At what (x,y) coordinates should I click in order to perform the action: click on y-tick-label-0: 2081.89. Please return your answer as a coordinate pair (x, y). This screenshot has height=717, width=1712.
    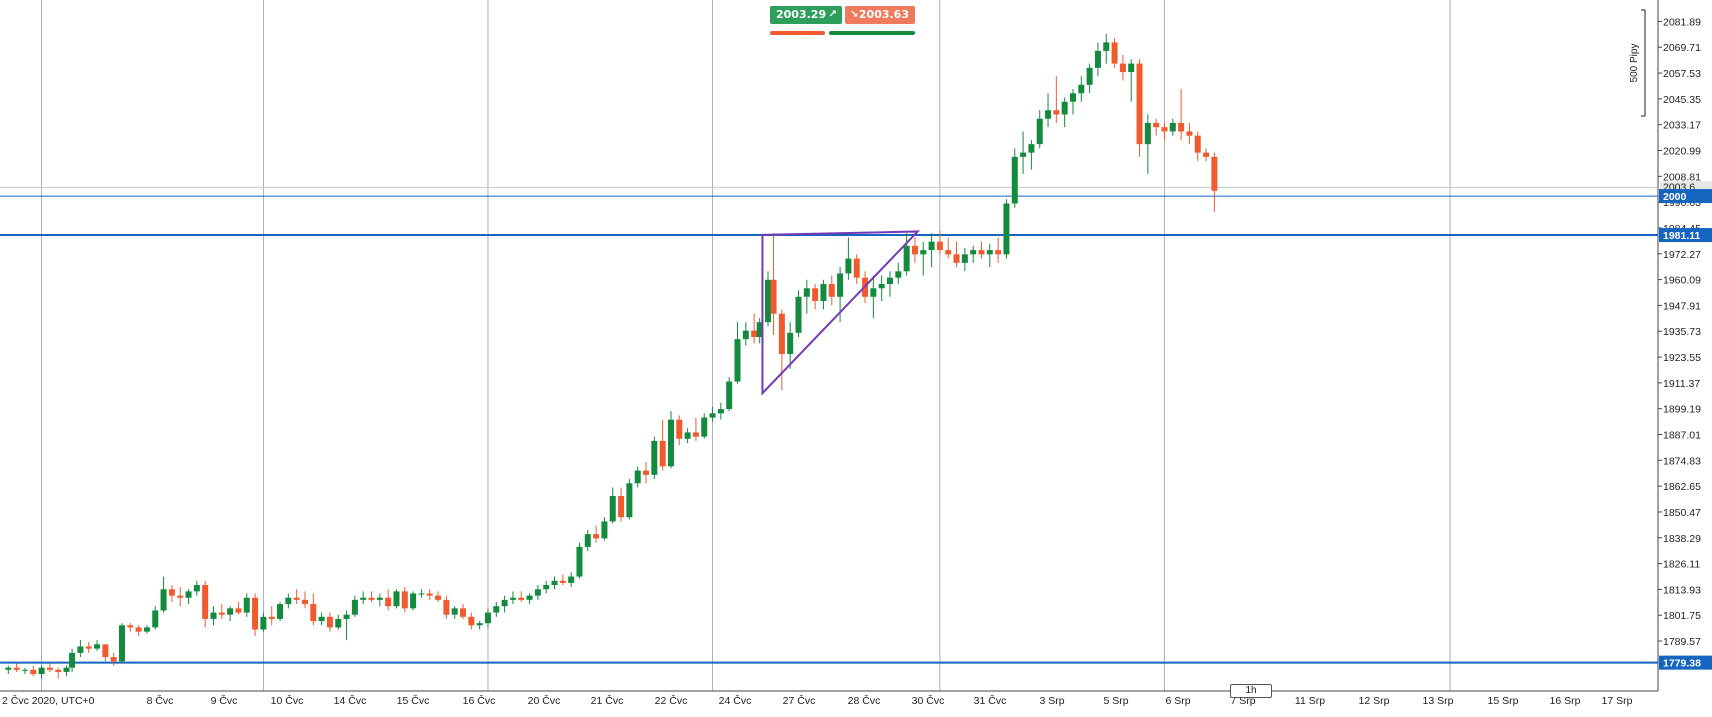
    Looking at the image, I should click on (1682, 22).